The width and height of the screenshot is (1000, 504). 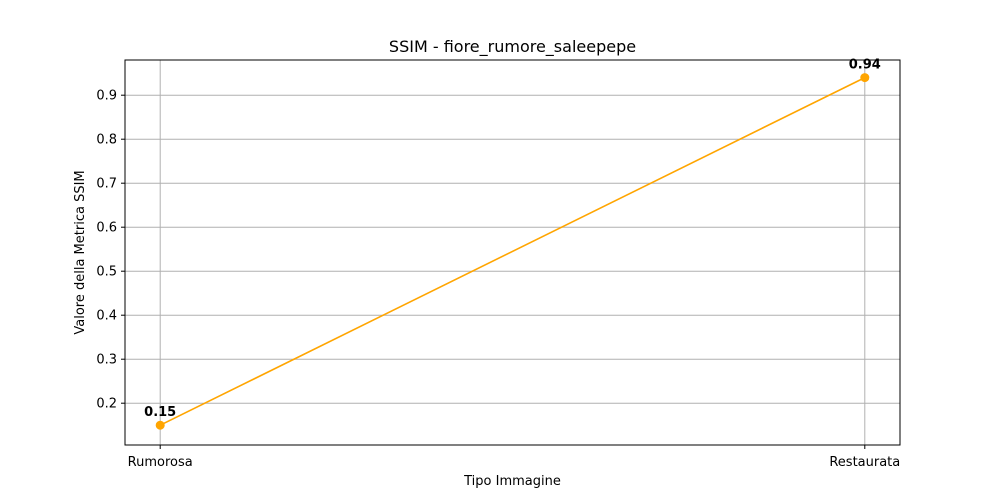 What do you see at coordinates (106, 360) in the screenshot?
I see `y-tick-label: 0.3` at bounding box center [106, 360].